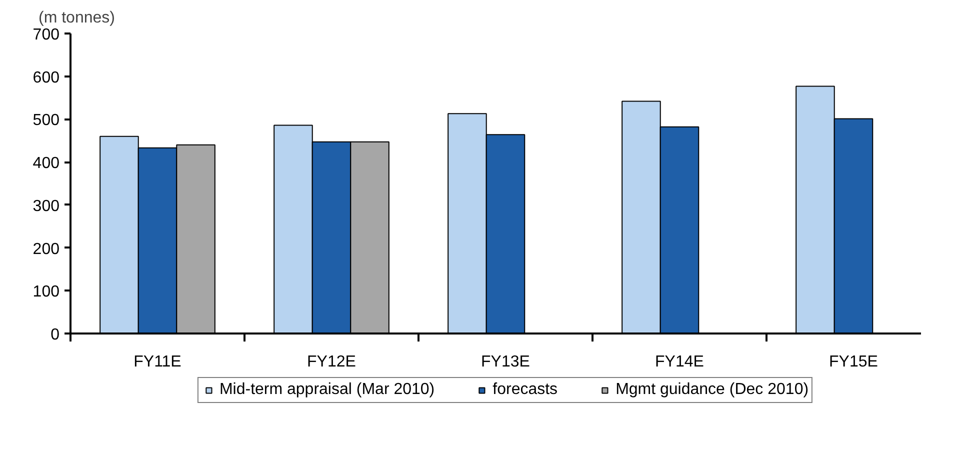 This screenshot has width=968, height=474. What do you see at coordinates (46, 206) in the screenshot?
I see `y-tick-label: 300` at bounding box center [46, 206].